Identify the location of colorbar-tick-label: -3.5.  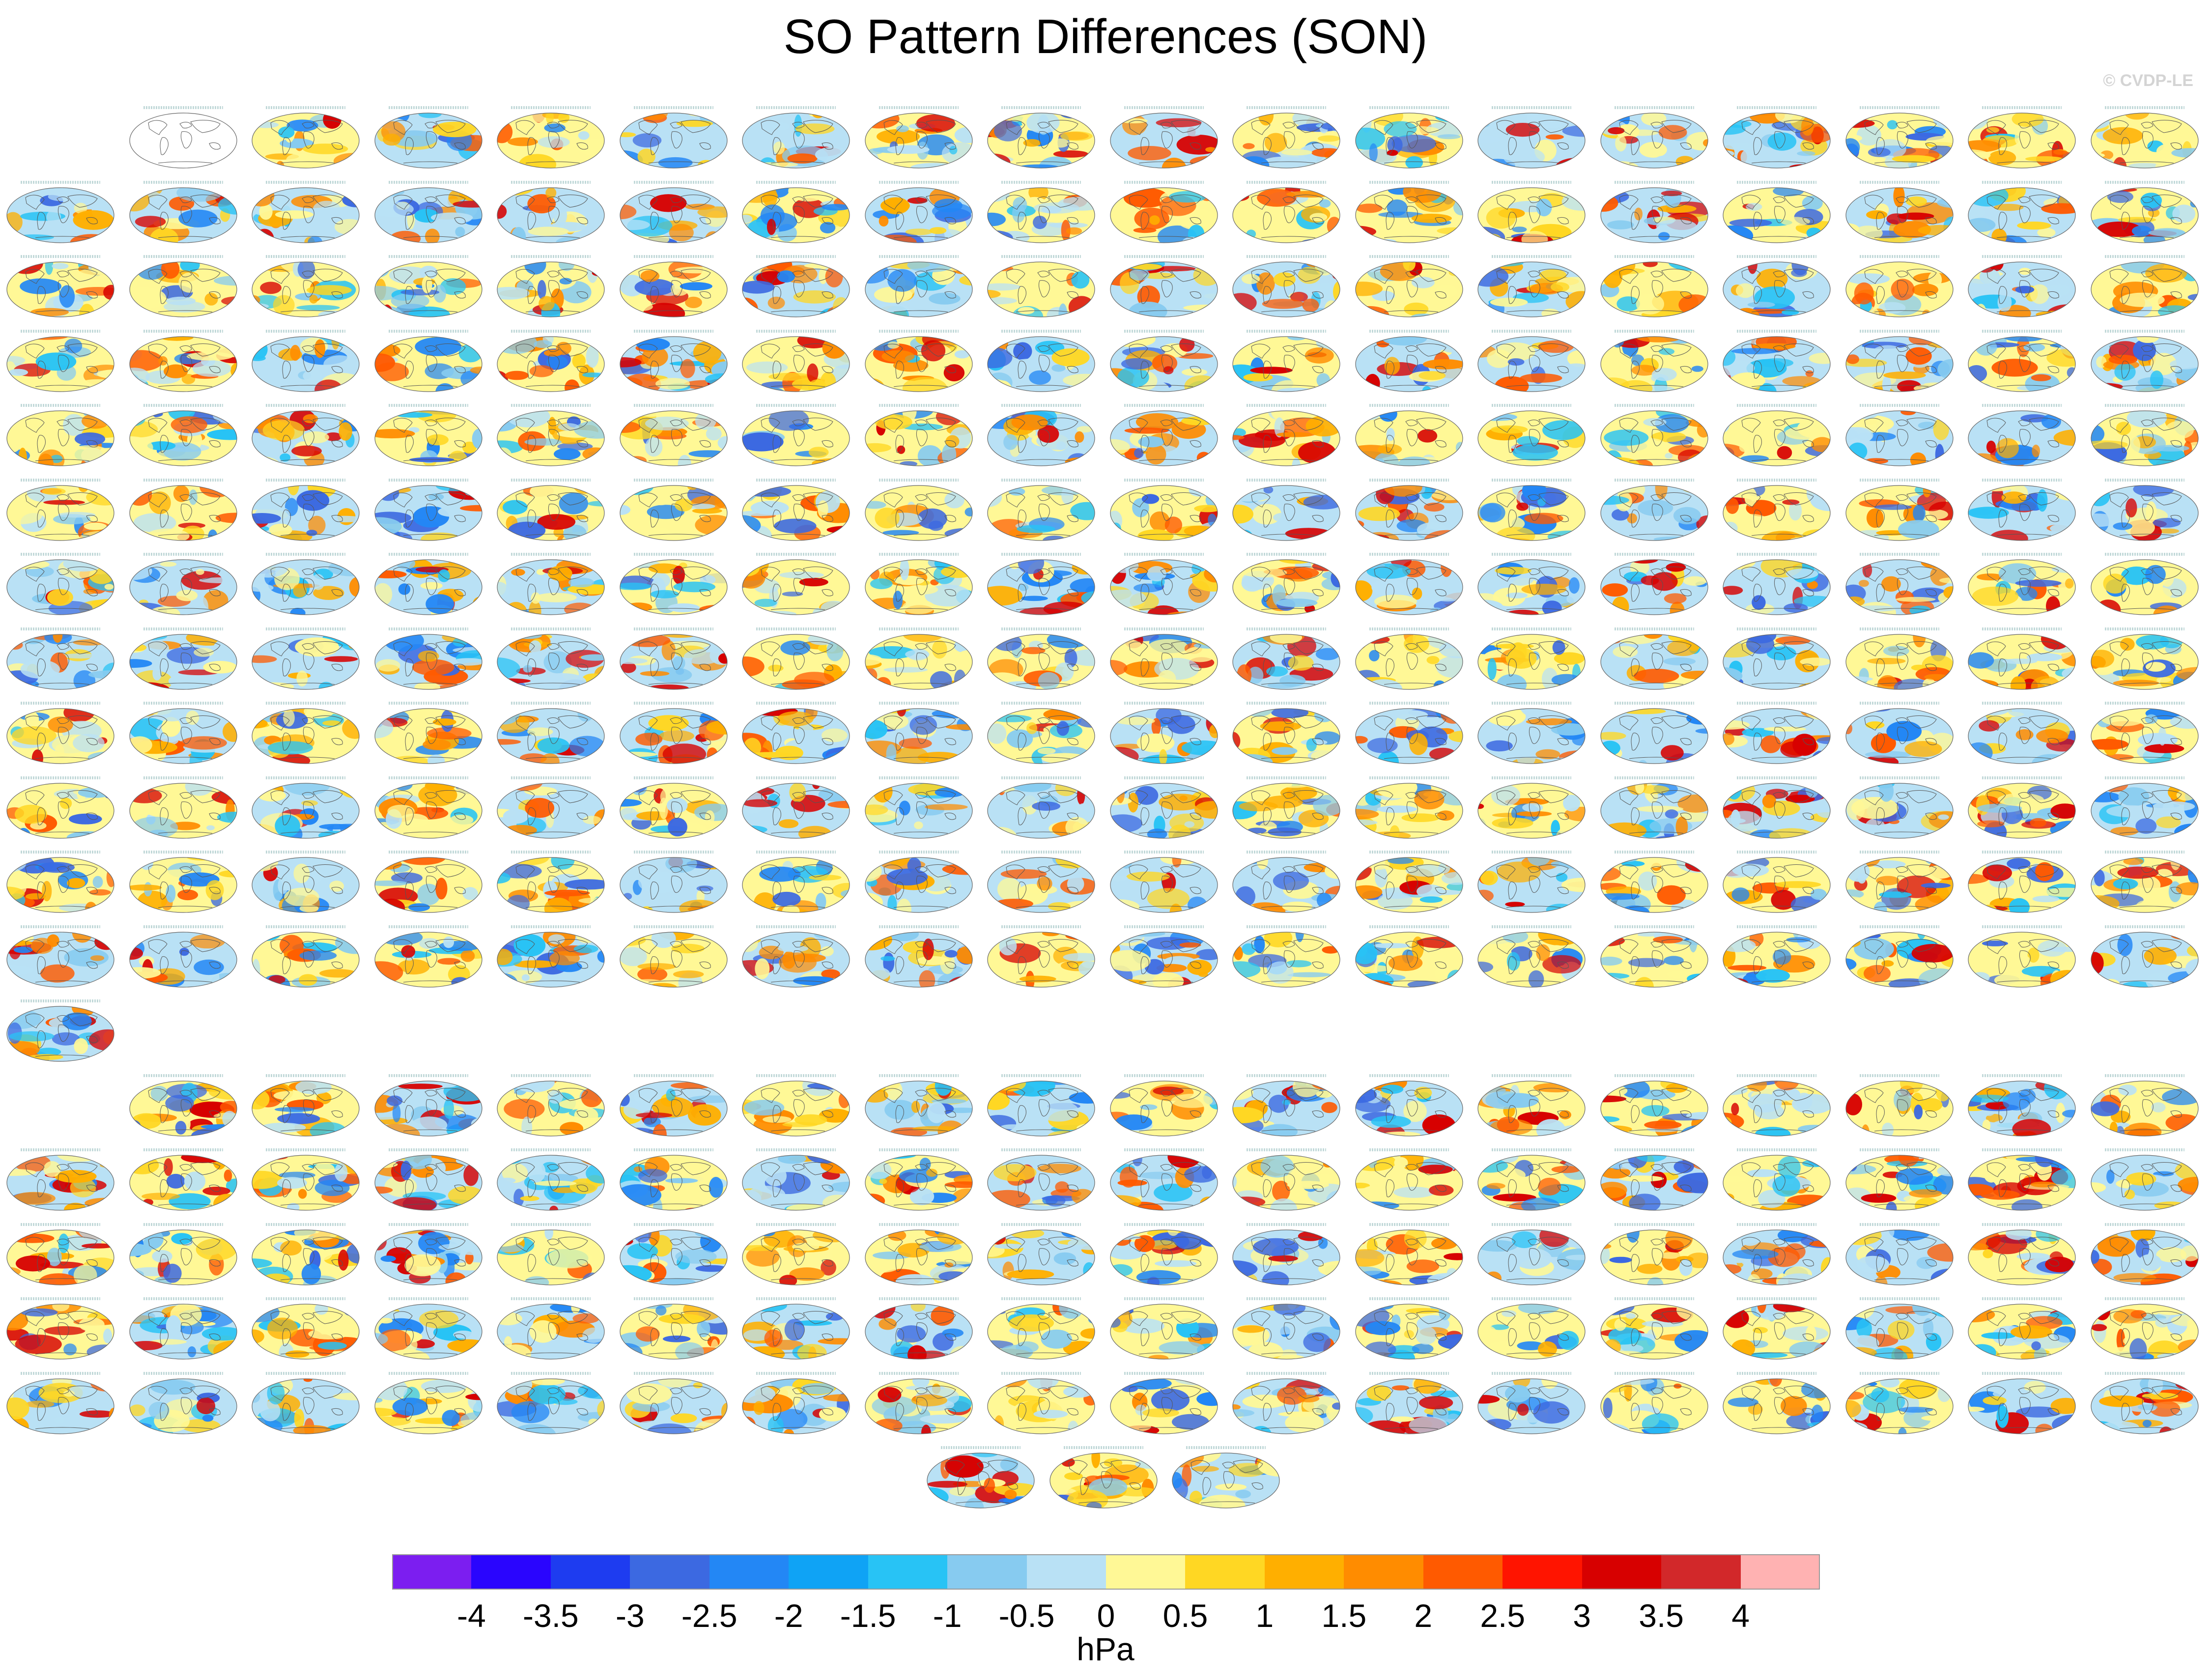
(551, 1615).